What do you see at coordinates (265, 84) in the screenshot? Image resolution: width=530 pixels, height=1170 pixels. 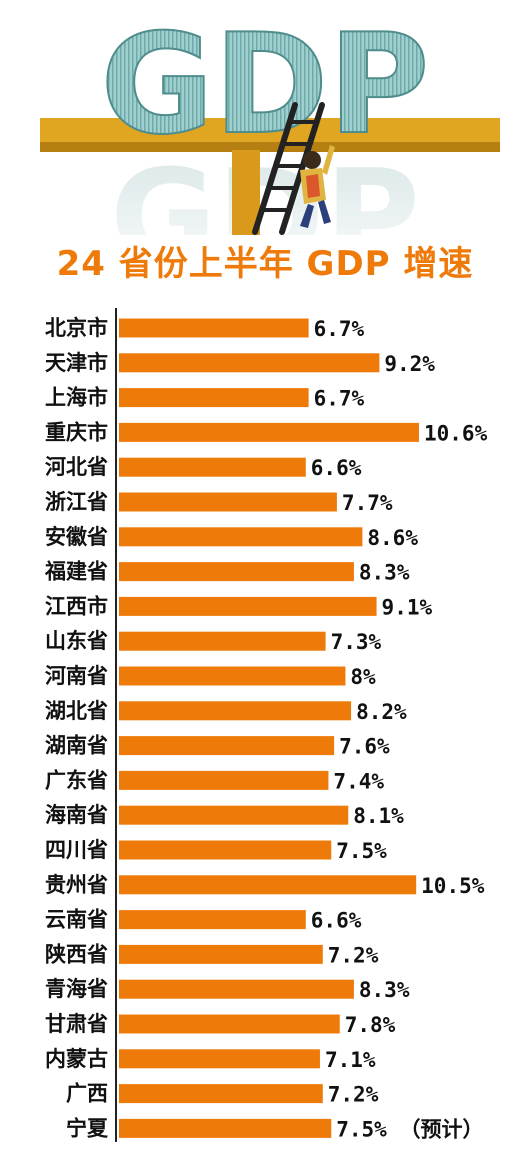 I see `gdp-headline-text: GDP` at bounding box center [265, 84].